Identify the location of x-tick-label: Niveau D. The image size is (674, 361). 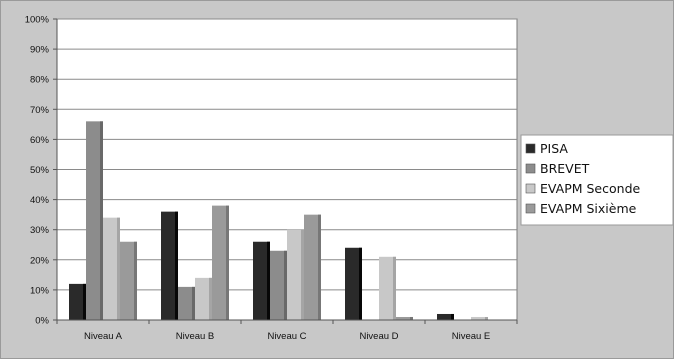
(378, 336).